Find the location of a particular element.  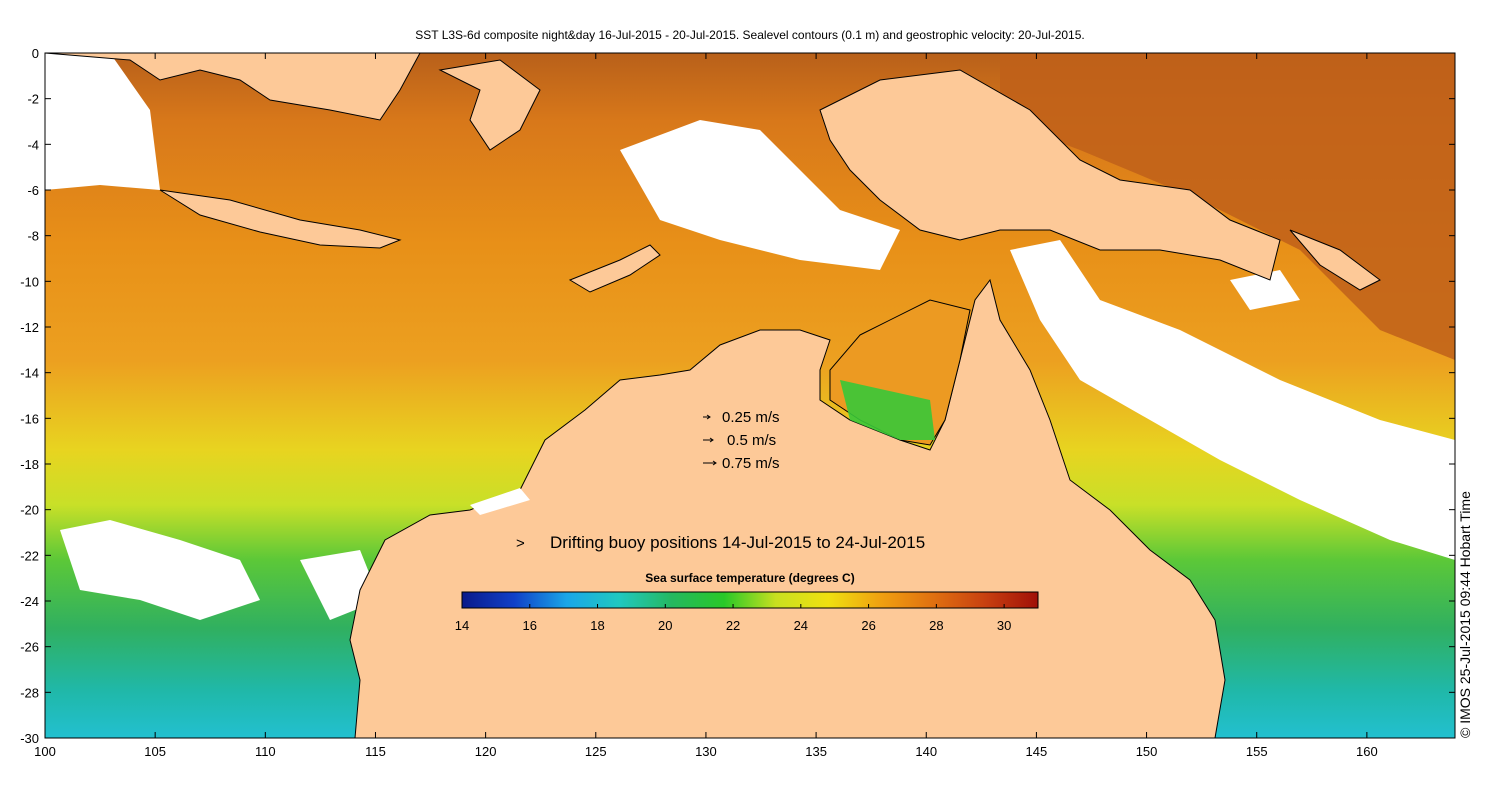

velocity-legend-label: 0.25 m/s is located at coordinates (751, 417).